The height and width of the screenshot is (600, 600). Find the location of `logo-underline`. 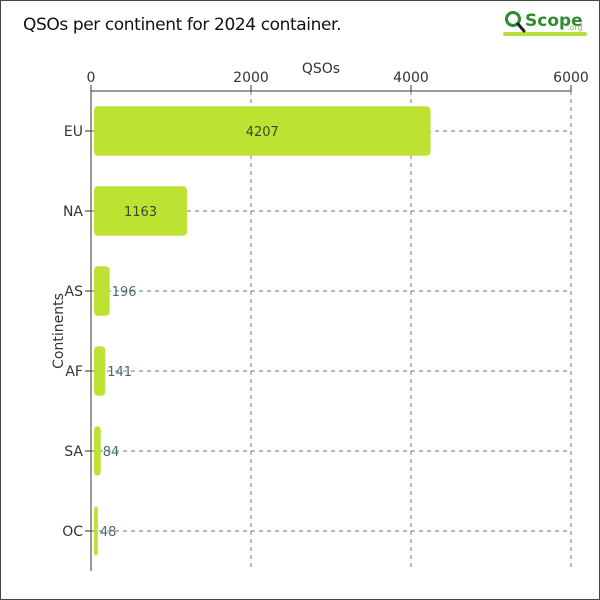

logo-underline is located at coordinates (545, 34).